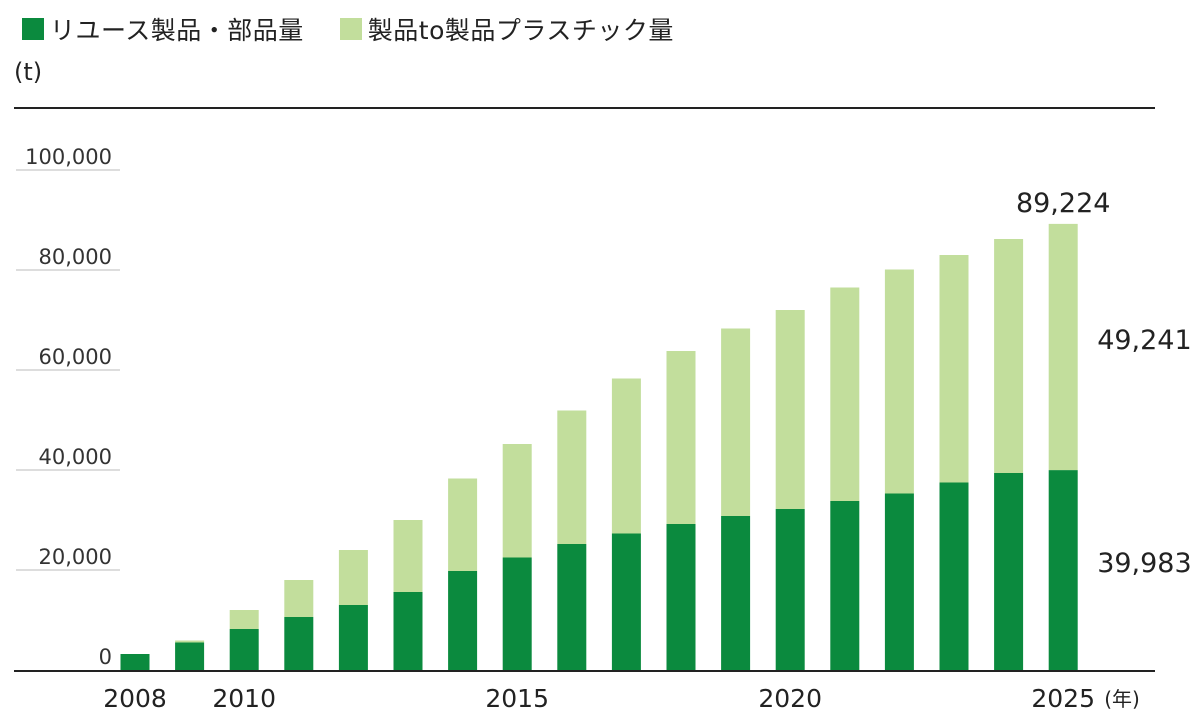 The image size is (1200, 725). Describe the element at coordinates (244, 649) in the screenshot. I see `bar-reuse-2010` at that location.